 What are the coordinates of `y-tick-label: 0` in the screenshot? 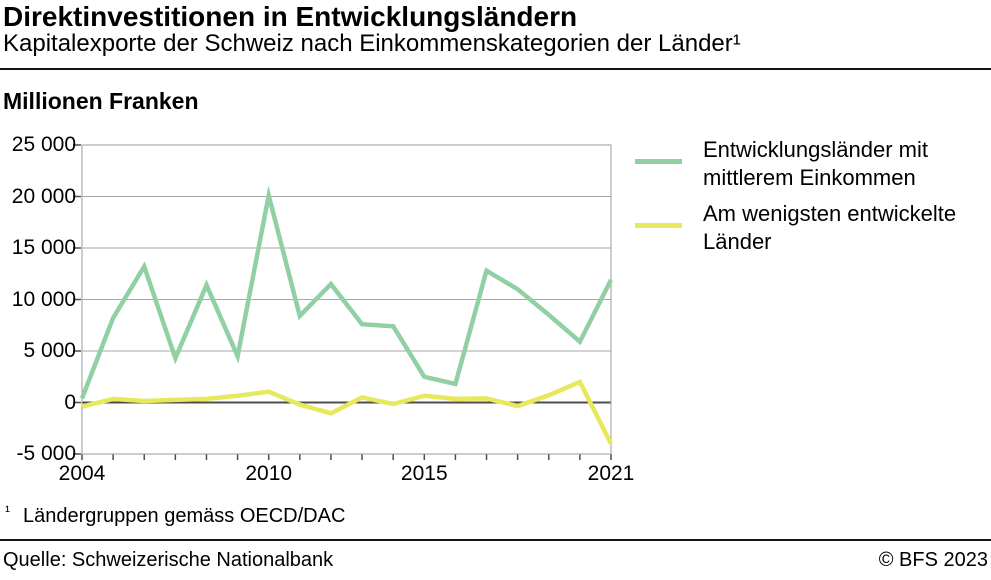 It's located at (70, 402).